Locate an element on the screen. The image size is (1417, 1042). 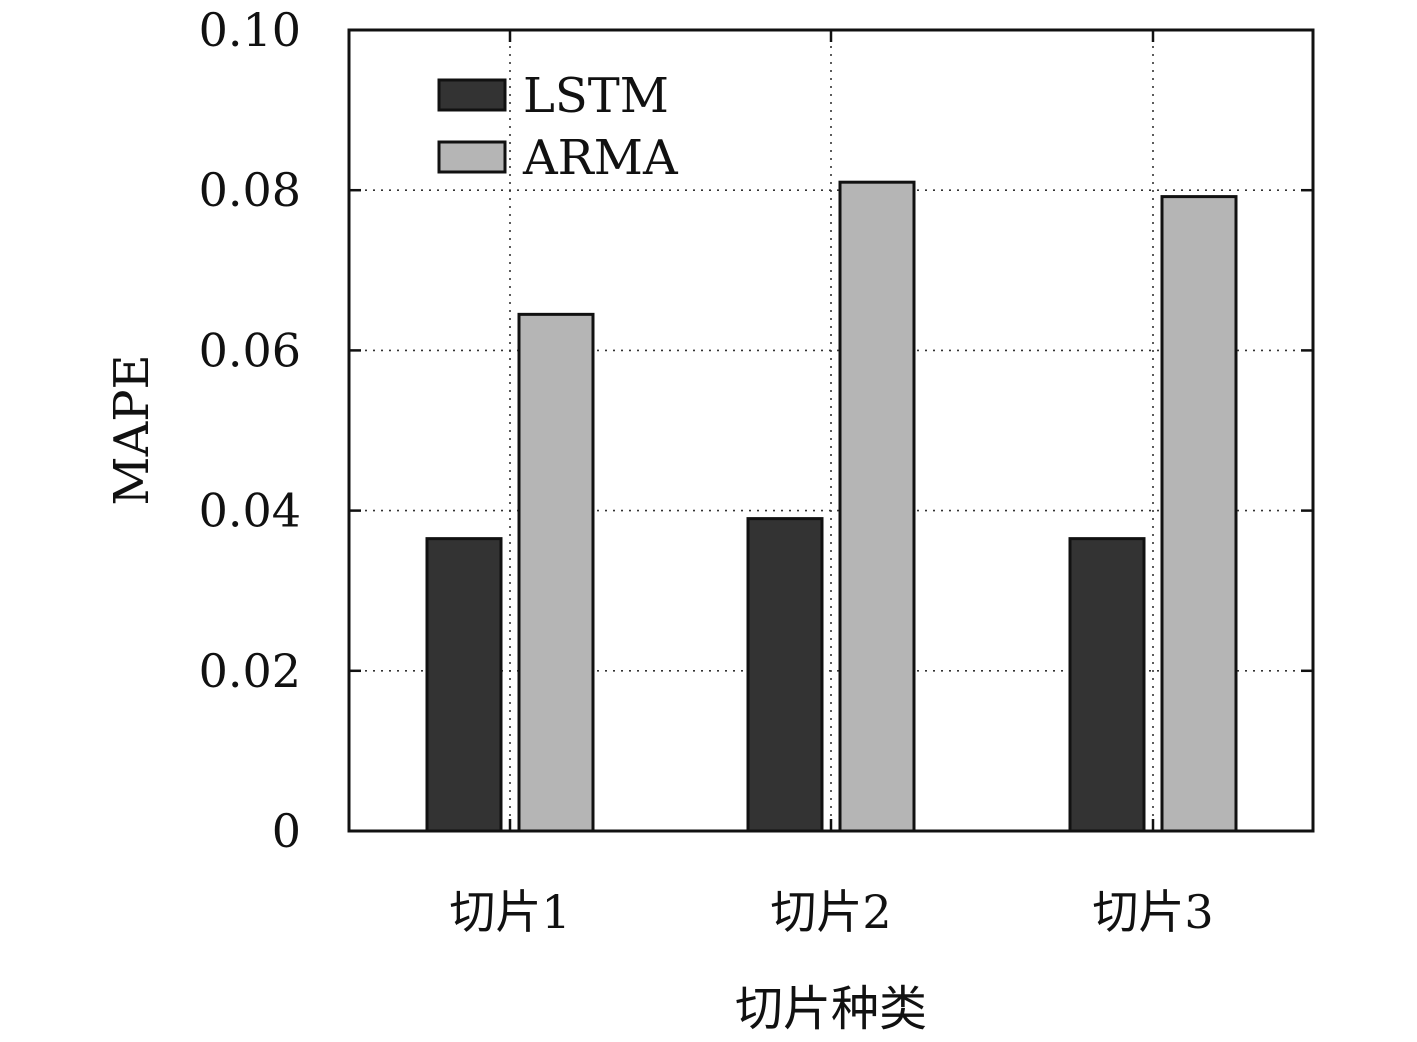
x-category-label: 切片1 is located at coordinates (509, 912).